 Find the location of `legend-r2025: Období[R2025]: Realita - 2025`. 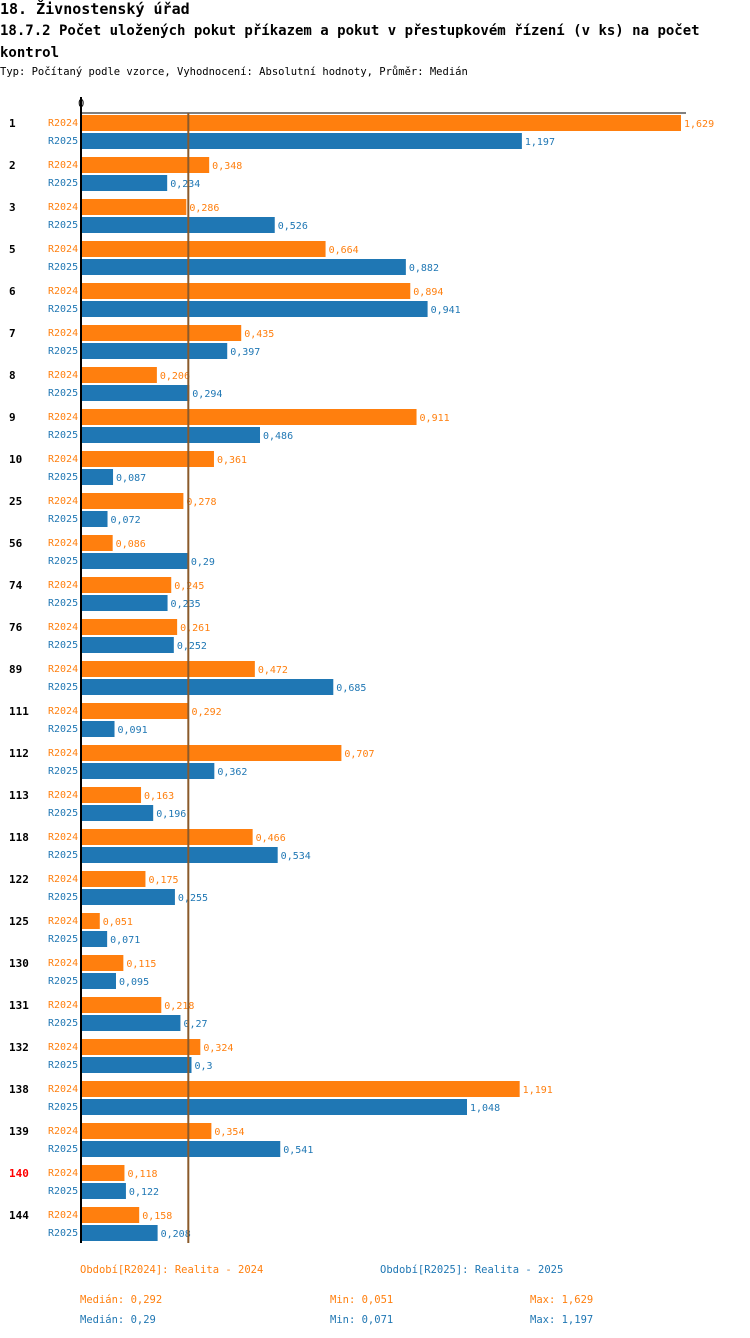

legend-r2025: Období[R2025]: Realita - 2025 is located at coordinates (472, 1270).